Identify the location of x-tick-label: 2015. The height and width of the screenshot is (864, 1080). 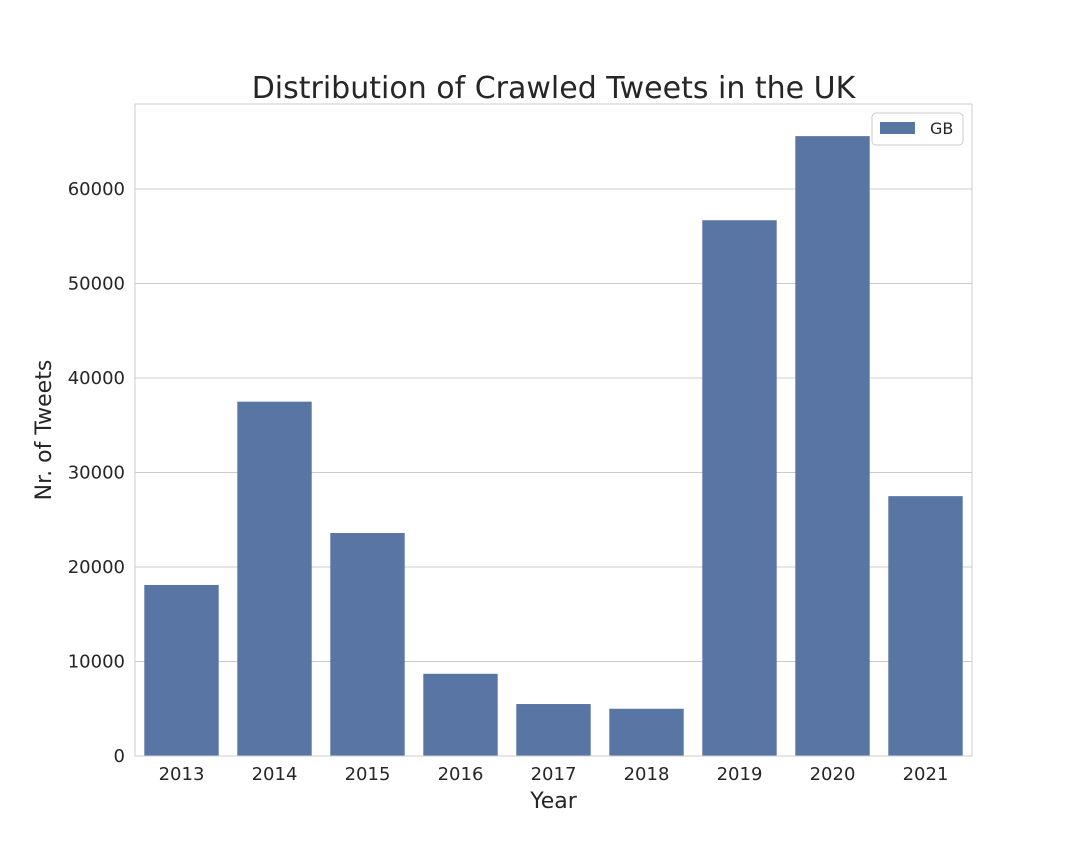
(368, 774).